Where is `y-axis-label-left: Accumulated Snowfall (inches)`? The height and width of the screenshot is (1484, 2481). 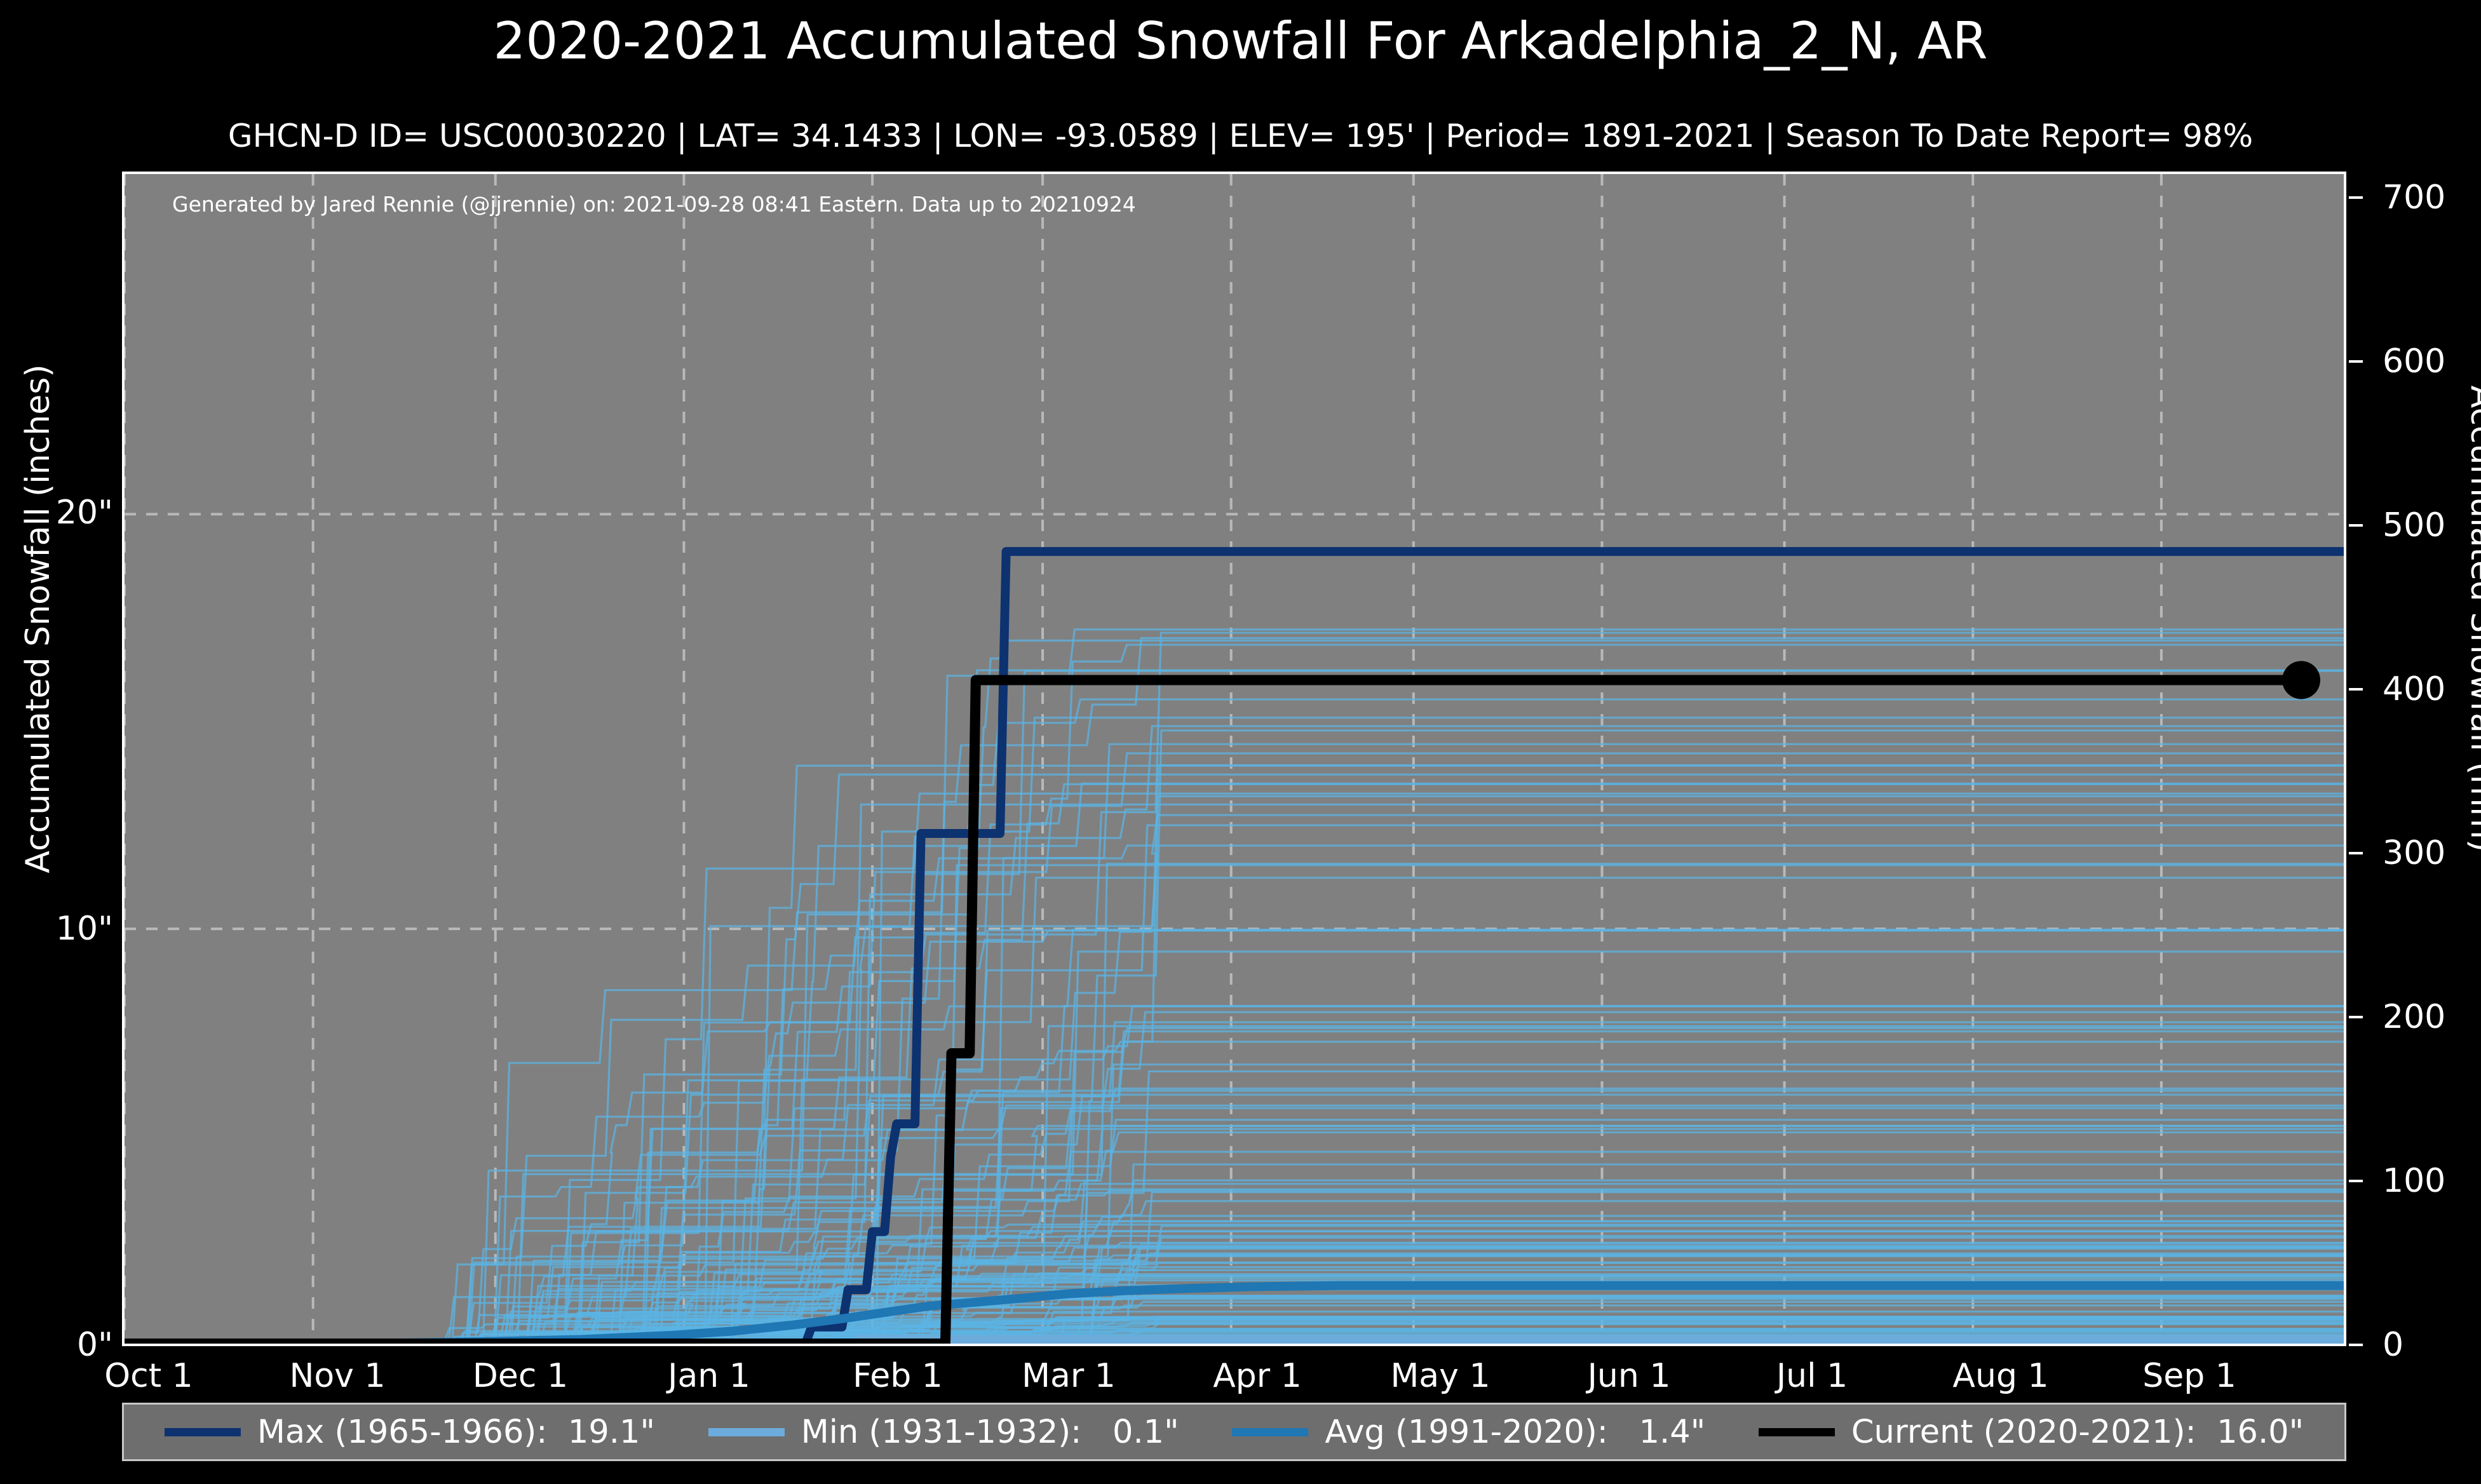 y-axis-label-left: Accumulated Snowfall (inches) is located at coordinates (38, 619).